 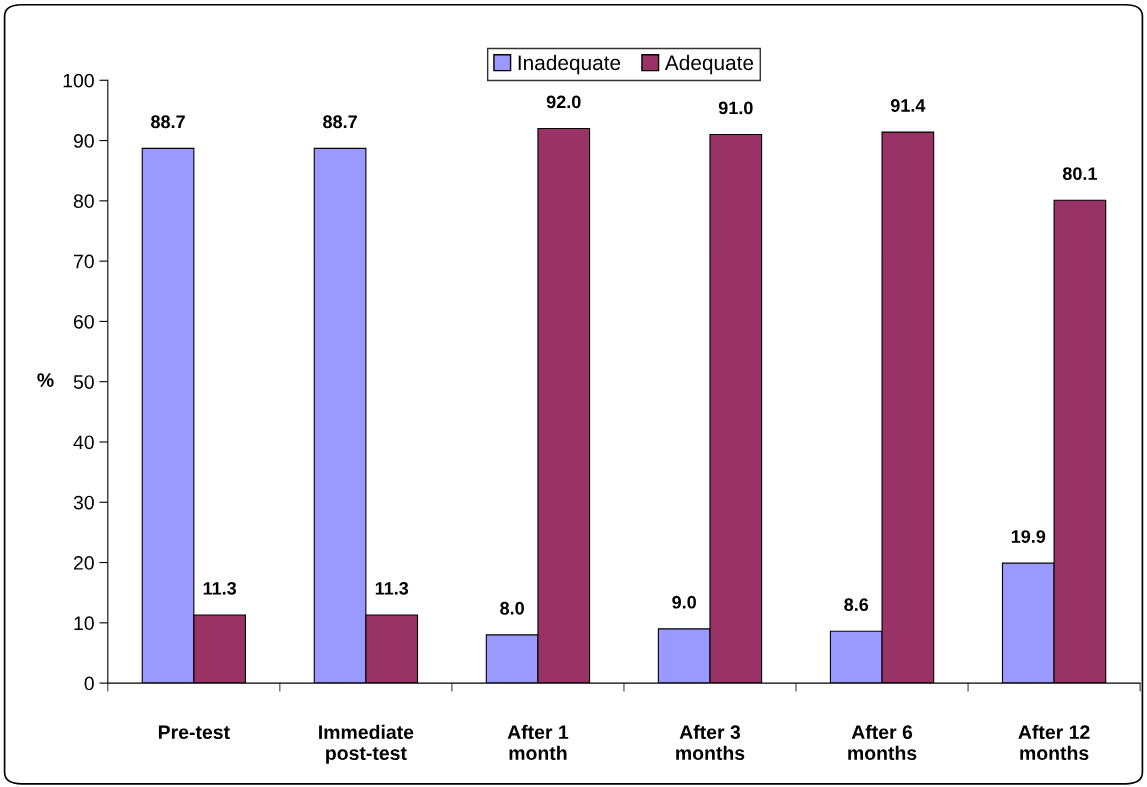 What do you see at coordinates (735, 108) in the screenshot?
I see `data-label: 91.0` at bounding box center [735, 108].